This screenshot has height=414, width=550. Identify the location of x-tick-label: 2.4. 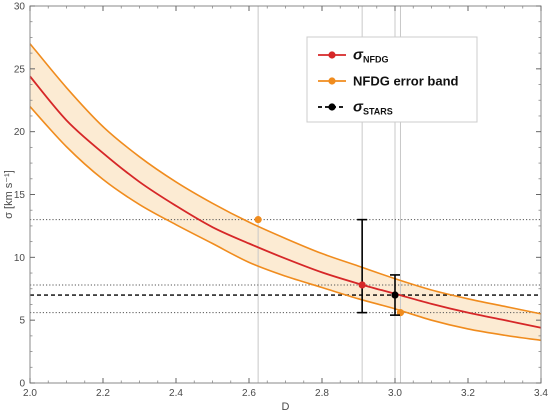
(176, 393).